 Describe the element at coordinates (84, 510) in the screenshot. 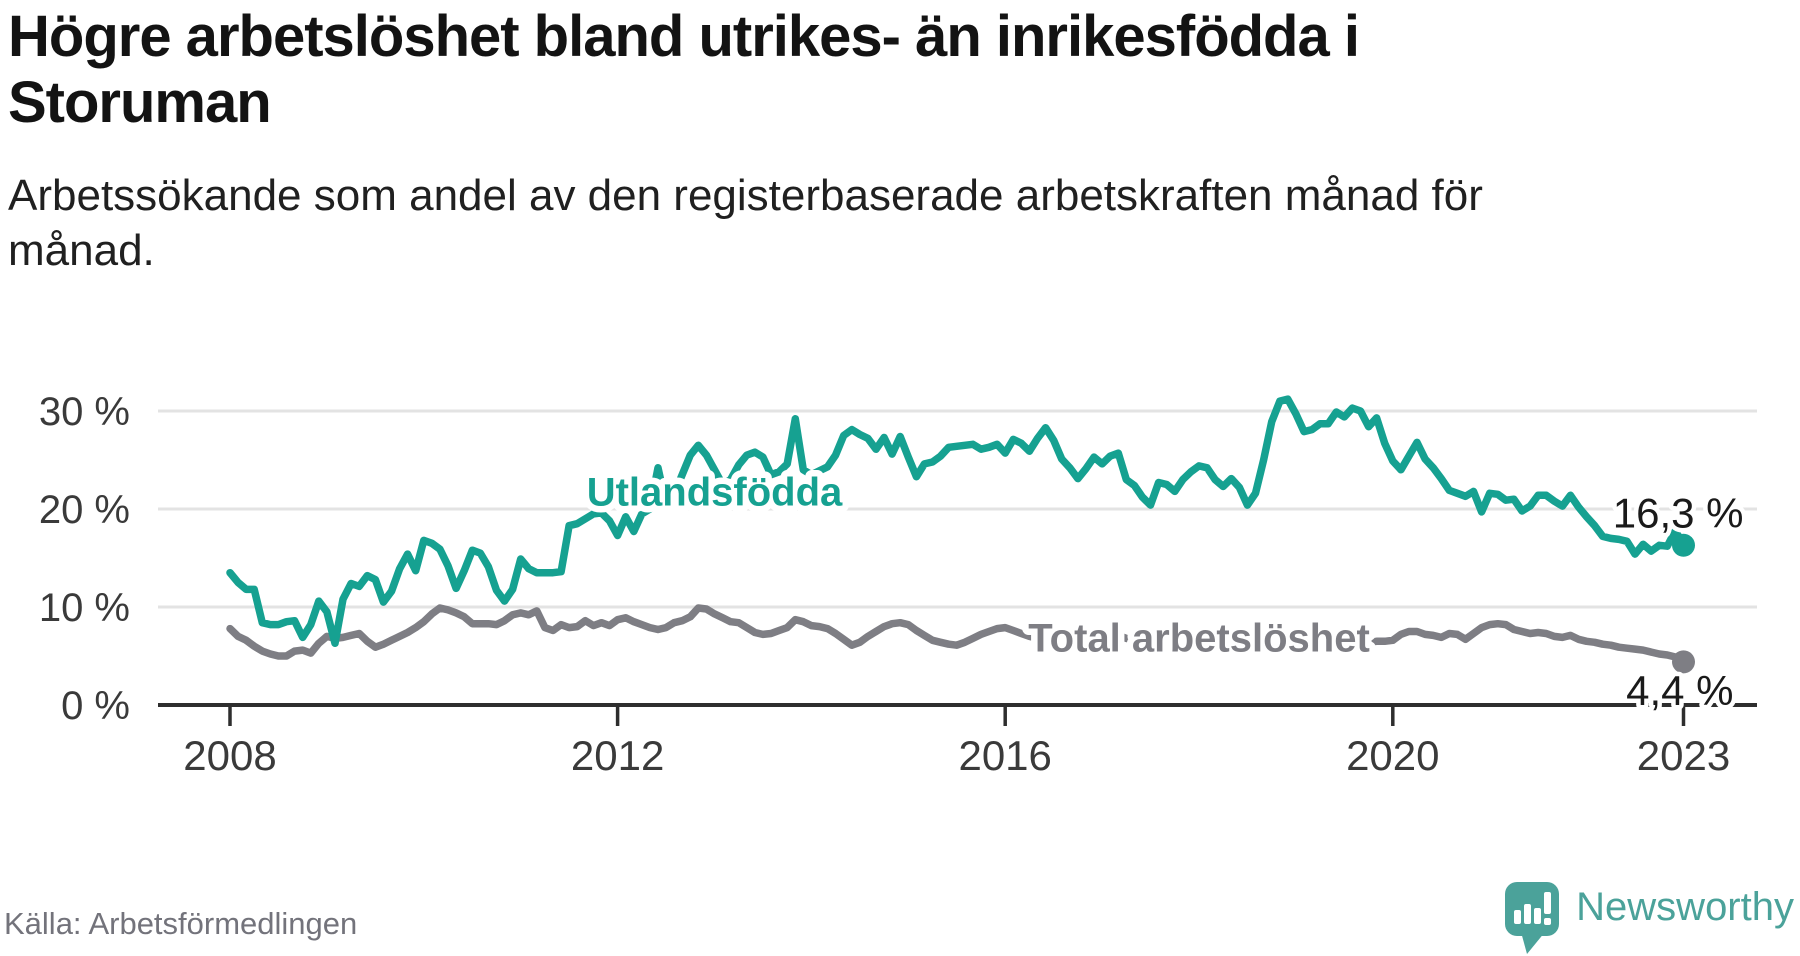

I see `y-axis-label: 20 %` at that location.